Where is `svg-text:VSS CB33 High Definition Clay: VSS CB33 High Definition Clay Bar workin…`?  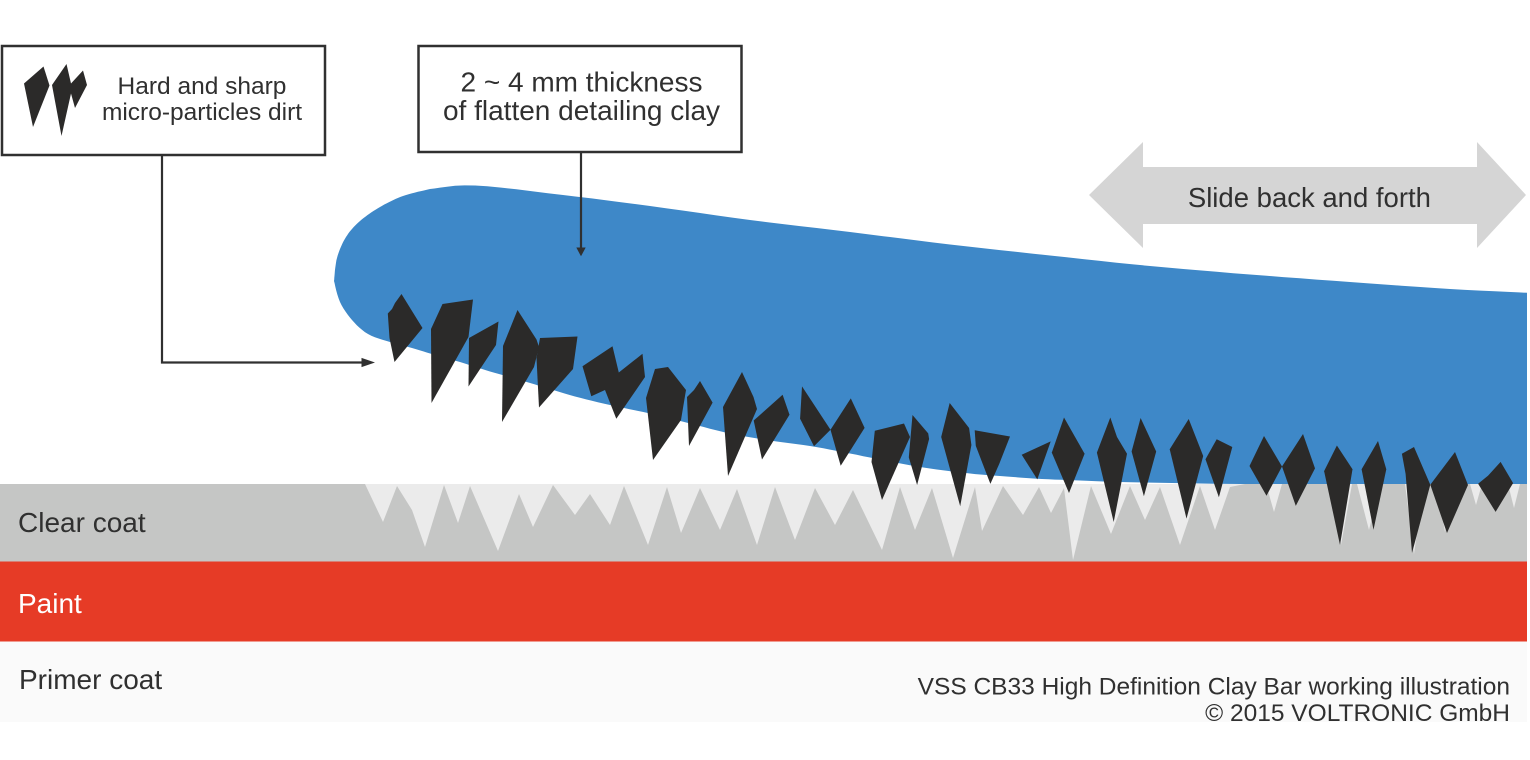
svg-text:VSS CB33 High Definition Clay: VSS CB33 High Definition Clay Bar workin… is located at coordinates (1214, 687).